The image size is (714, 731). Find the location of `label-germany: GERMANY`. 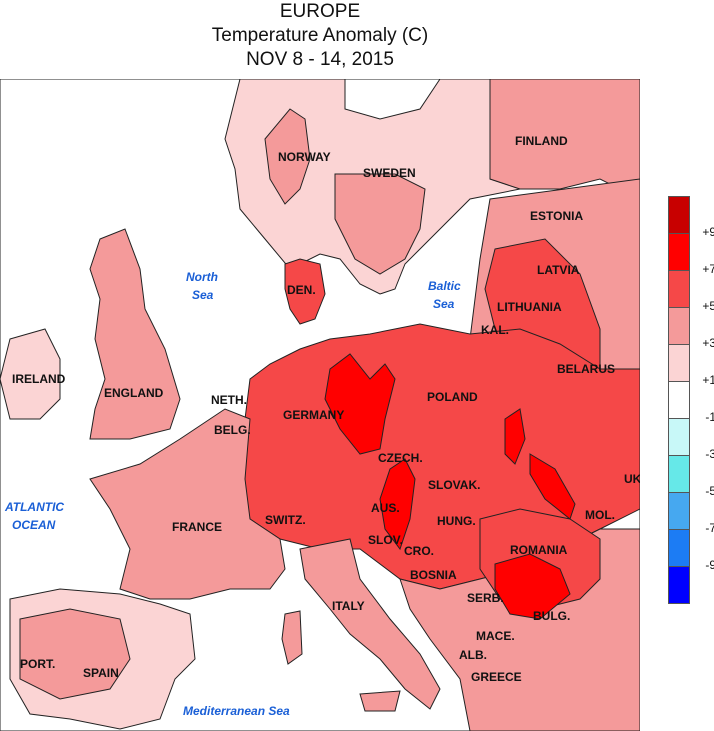

label-germany: GERMANY is located at coordinates (313, 415).